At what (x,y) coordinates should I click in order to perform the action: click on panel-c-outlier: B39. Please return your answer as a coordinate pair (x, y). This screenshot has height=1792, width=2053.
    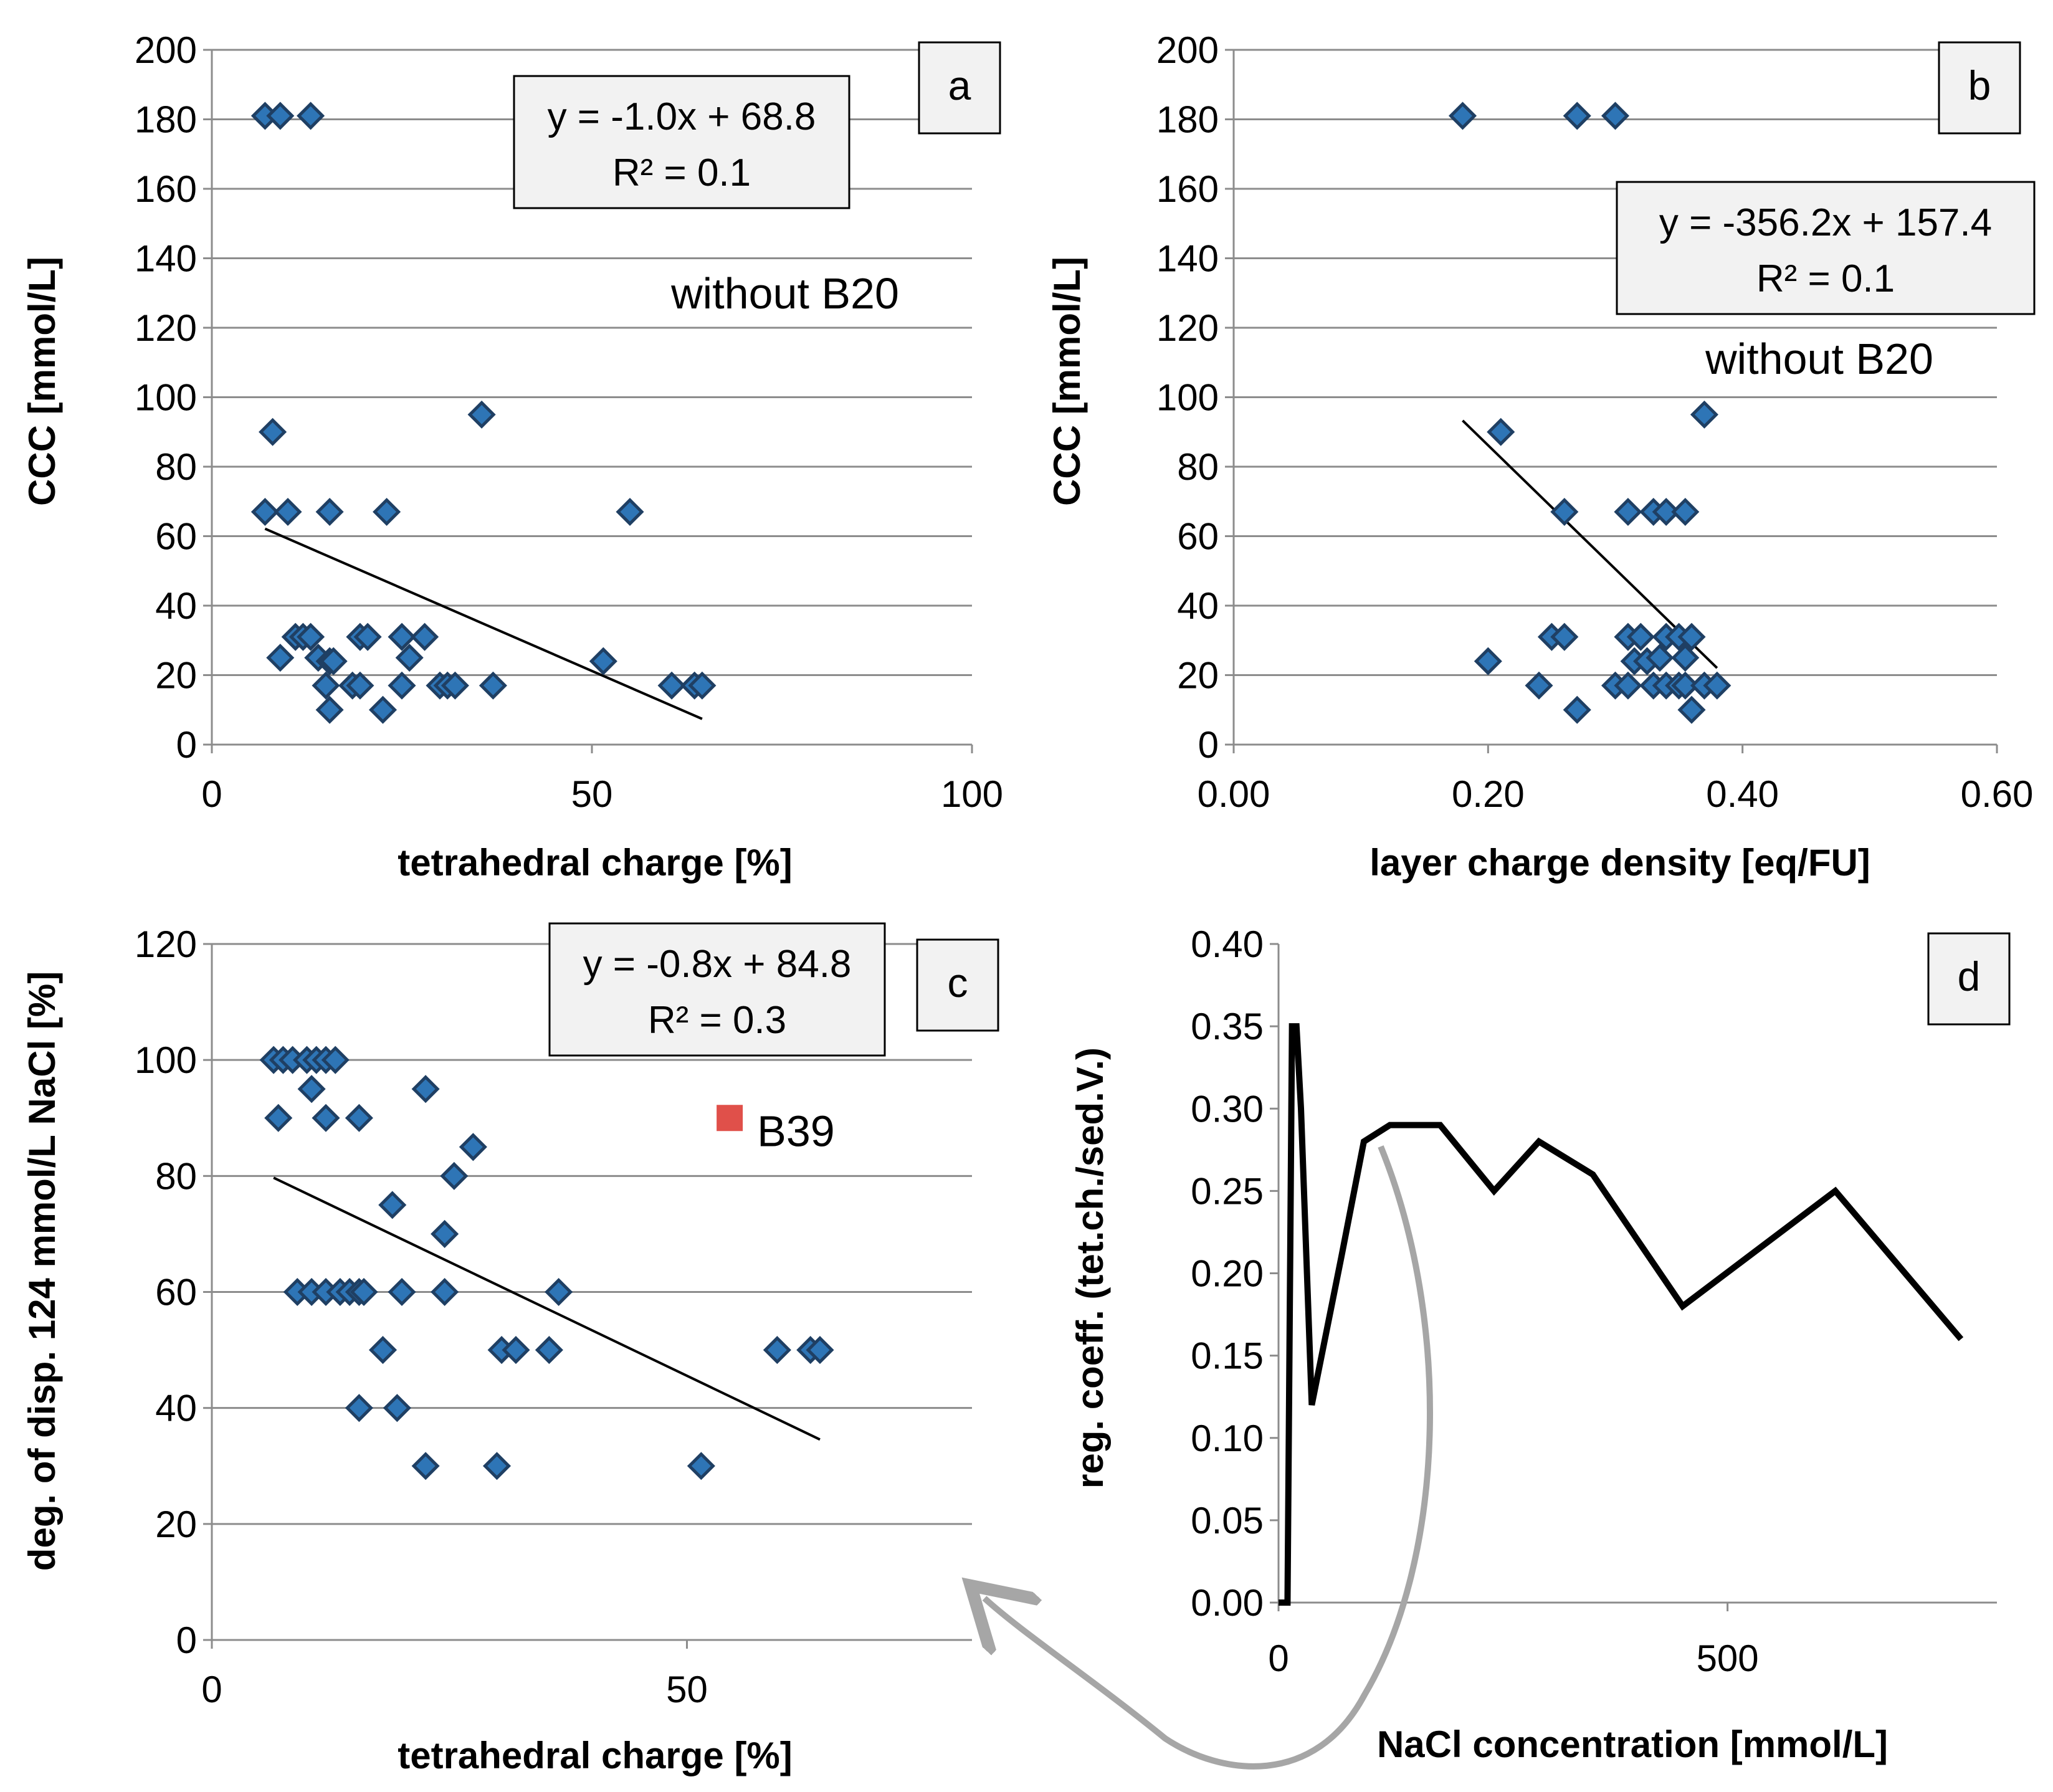
    Looking at the image, I should click on (776, 1130).